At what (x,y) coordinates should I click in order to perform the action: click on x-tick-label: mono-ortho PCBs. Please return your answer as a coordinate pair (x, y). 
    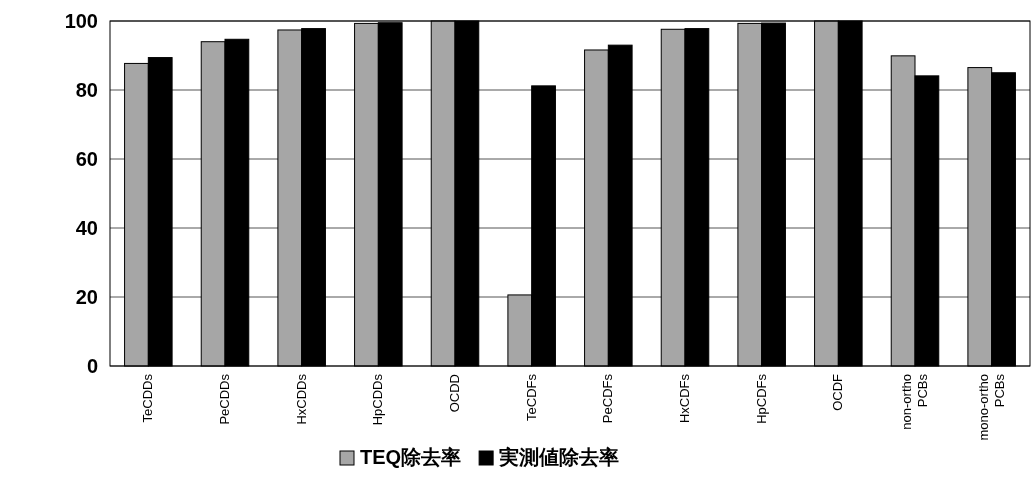
    Looking at the image, I should click on (991, 407).